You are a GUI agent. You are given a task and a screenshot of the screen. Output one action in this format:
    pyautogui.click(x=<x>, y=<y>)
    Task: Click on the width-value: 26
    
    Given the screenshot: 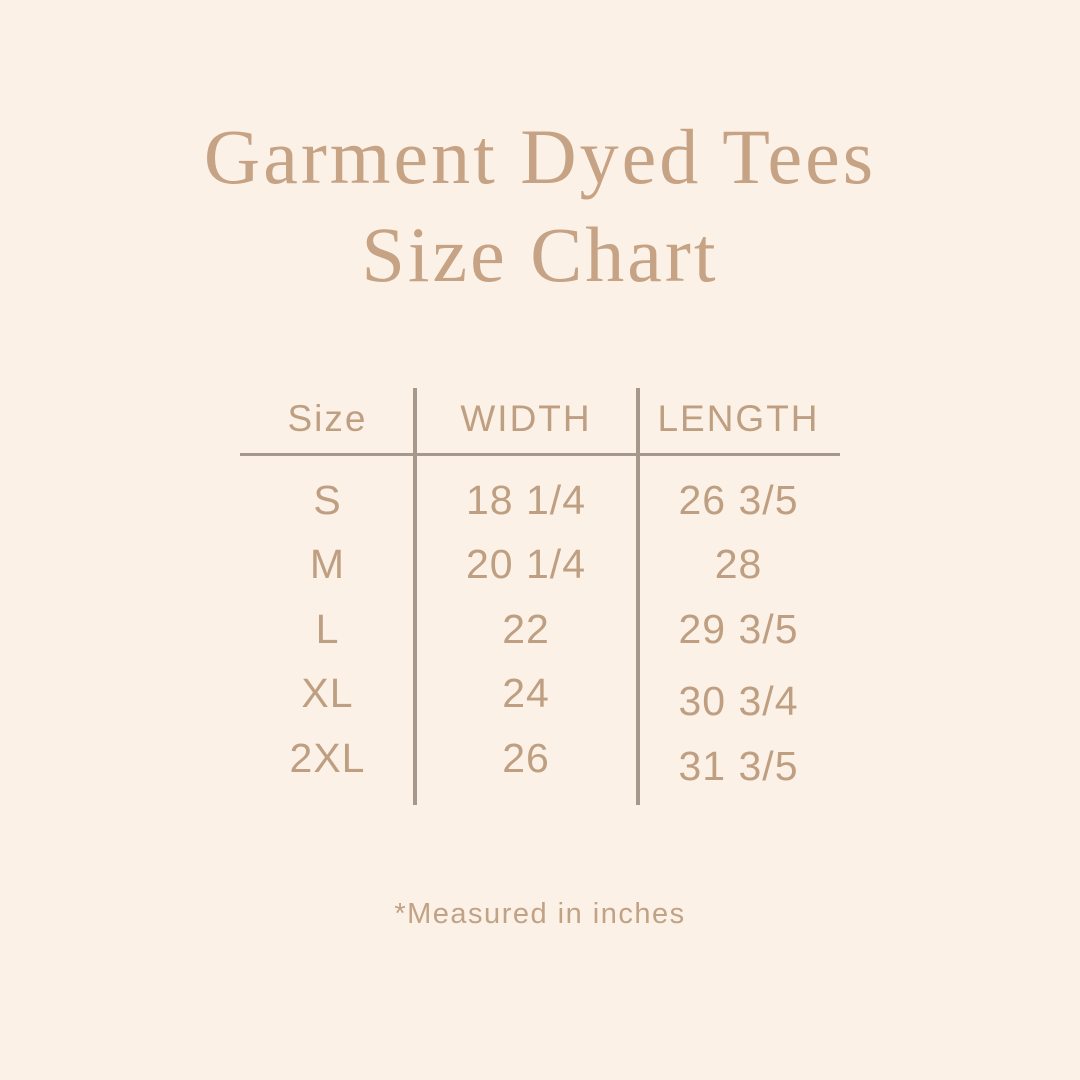 What is the action you would take?
    pyautogui.click(x=526, y=757)
    